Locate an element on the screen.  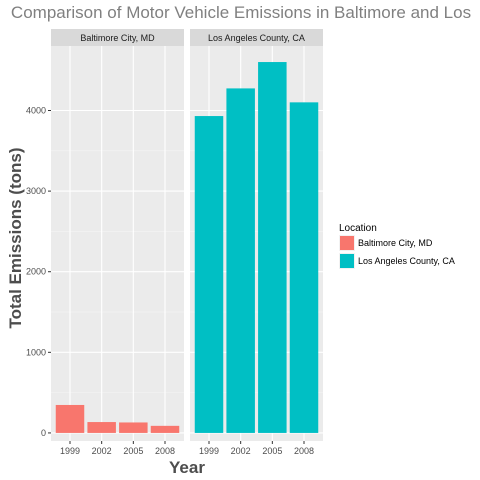
x-axis-title: Year is located at coordinates (187, 467).